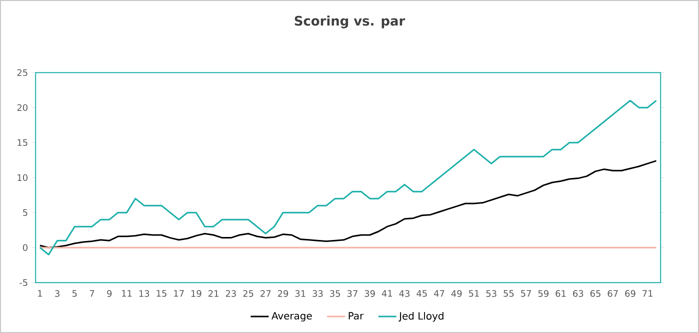  What do you see at coordinates (543, 293) in the screenshot?
I see `x-tick-label: 59` at bounding box center [543, 293].